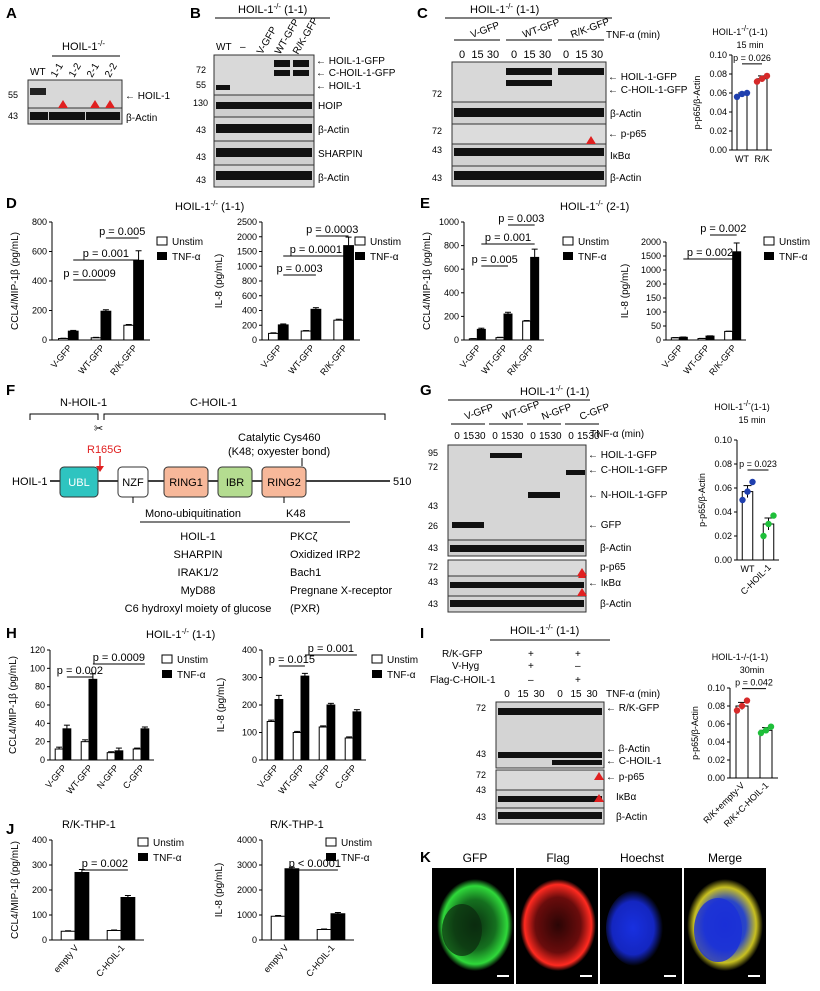  I want to click on svg-text: H, so click(11, 633).